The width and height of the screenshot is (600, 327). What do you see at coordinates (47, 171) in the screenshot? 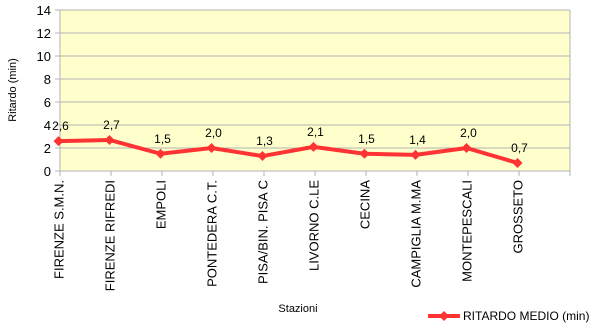
I see `y-tick-label: 0` at bounding box center [47, 171].